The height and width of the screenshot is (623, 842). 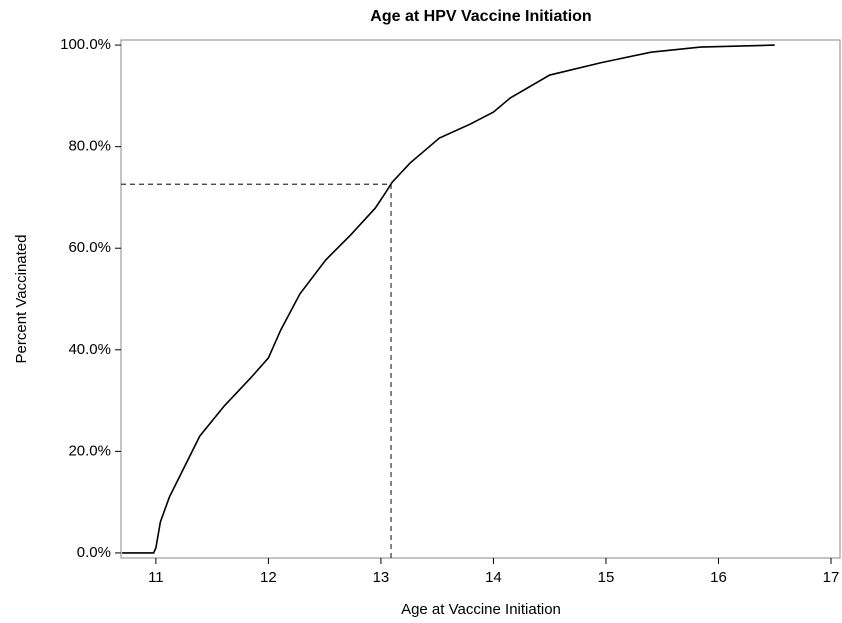 What do you see at coordinates (89, 247) in the screenshot?
I see `y-tick-label: 60.0%` at bounding box center [89, 247].